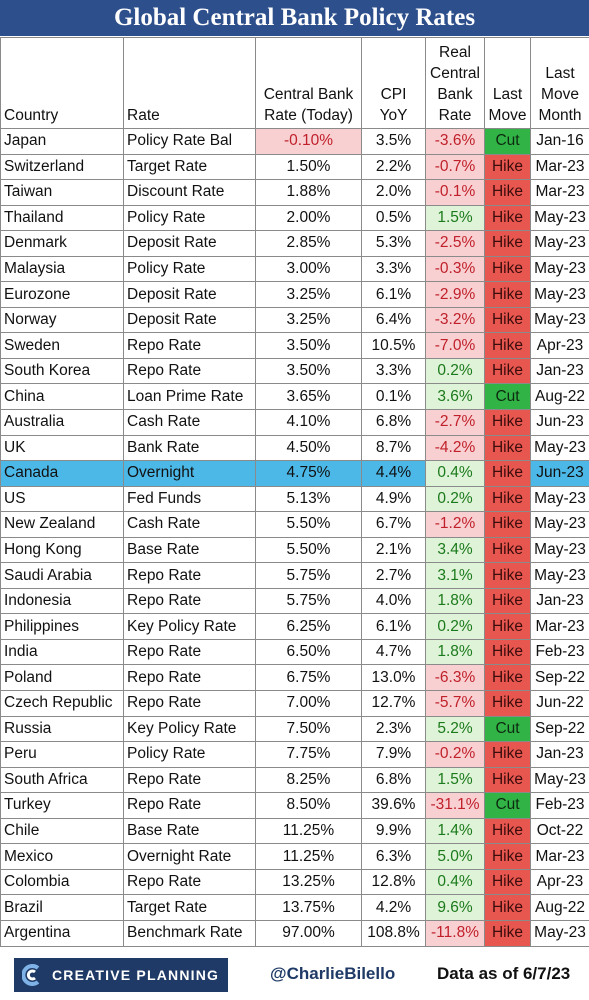 The width and height of the screenshot is (589, 1000). What do you see at coordinates (294, 652) in the screenshot?
I see `table-row: India Repo Rate 6.50% 4.7% 1.8% Hike Feb-23` at bounding box center [294, 652].